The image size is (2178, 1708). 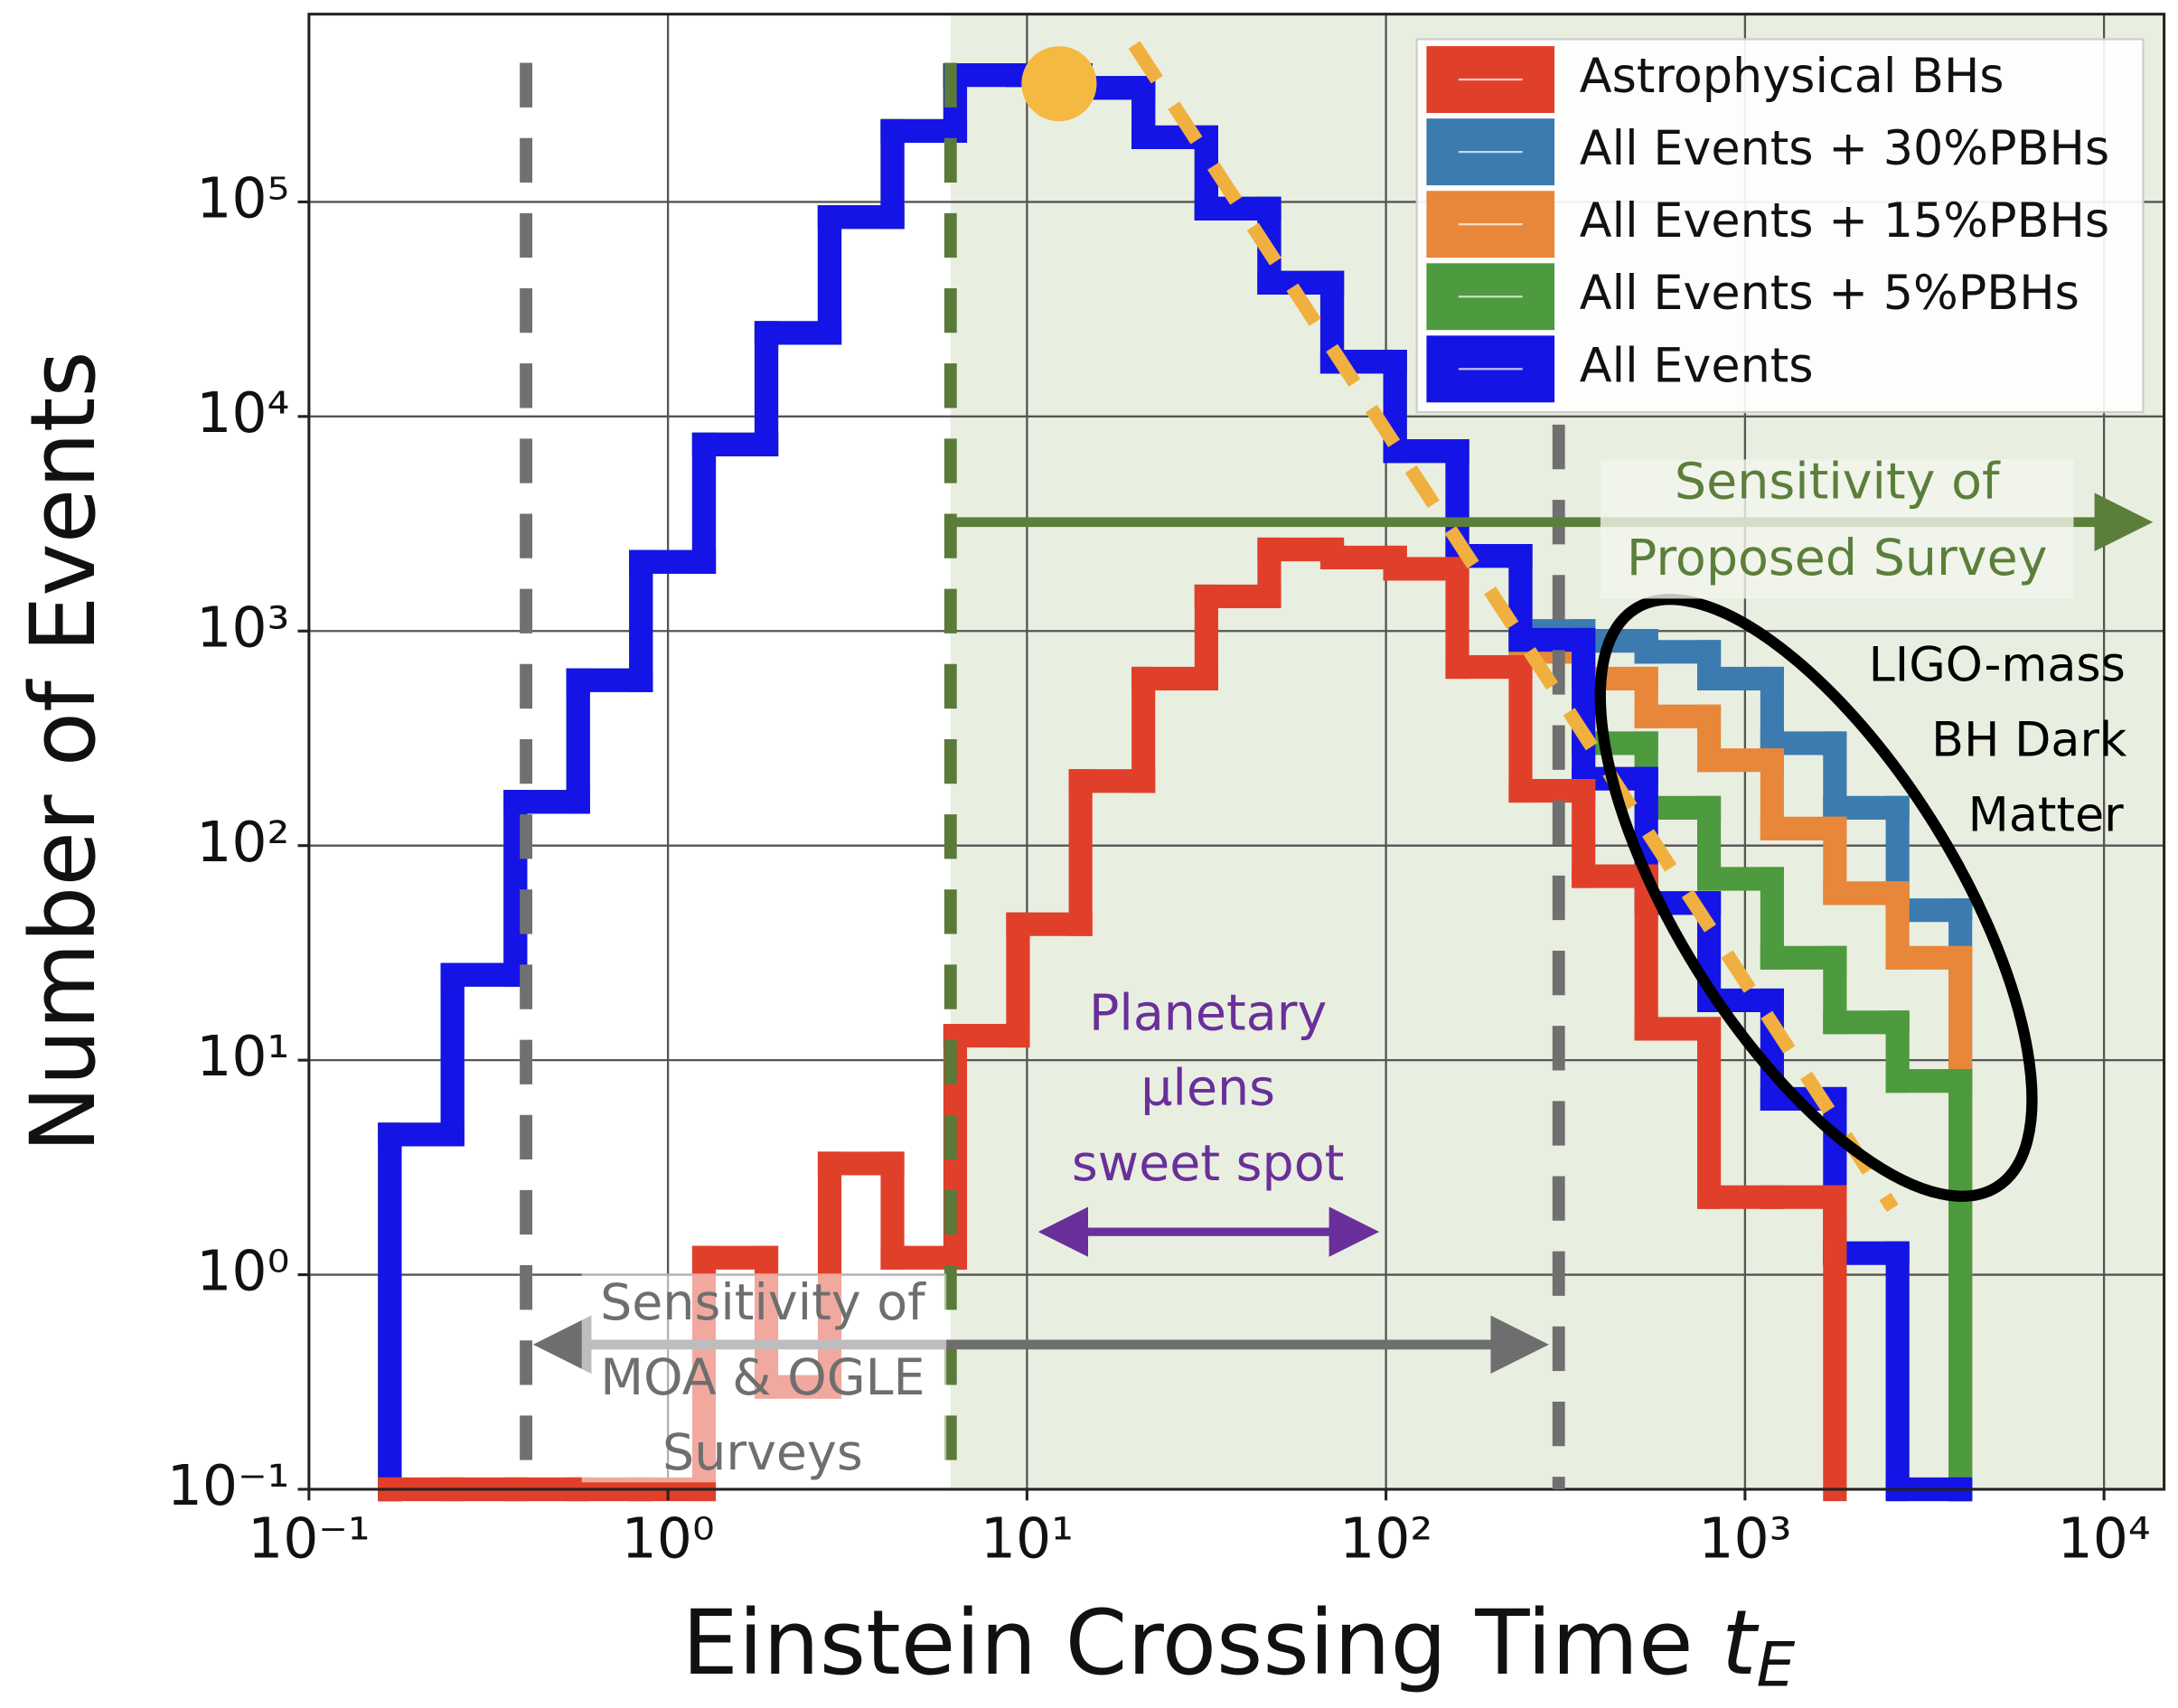 I want to click on x-axis-label: Einstein Crossing Time tE, so click(x=1239, y=1646).